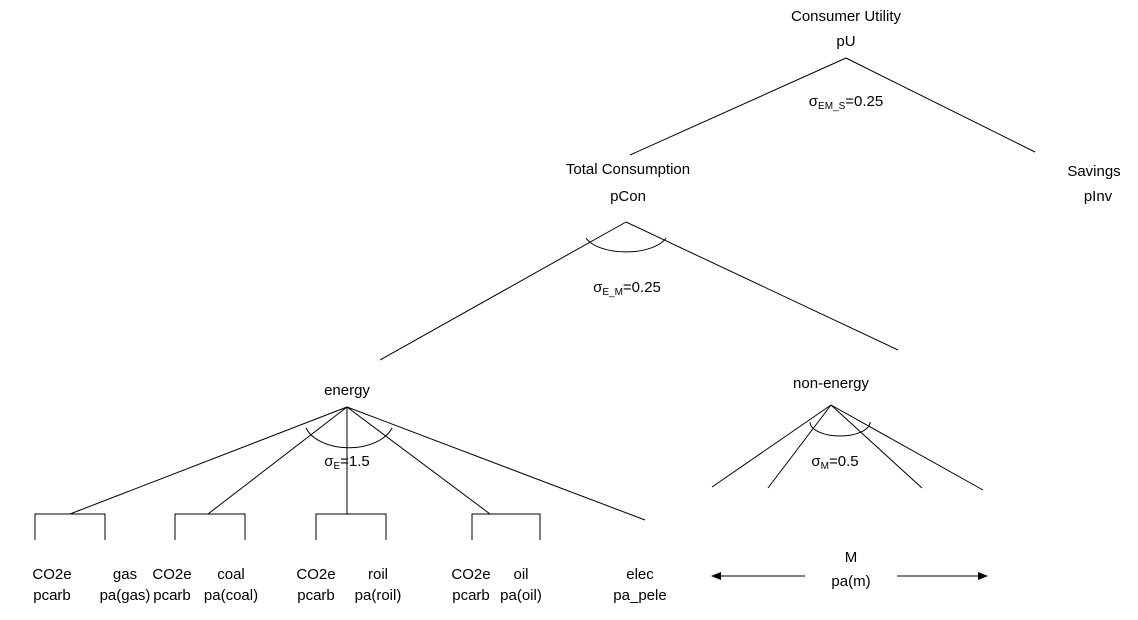  I want to click on sigma-value: =1.5, so click(355, 461).